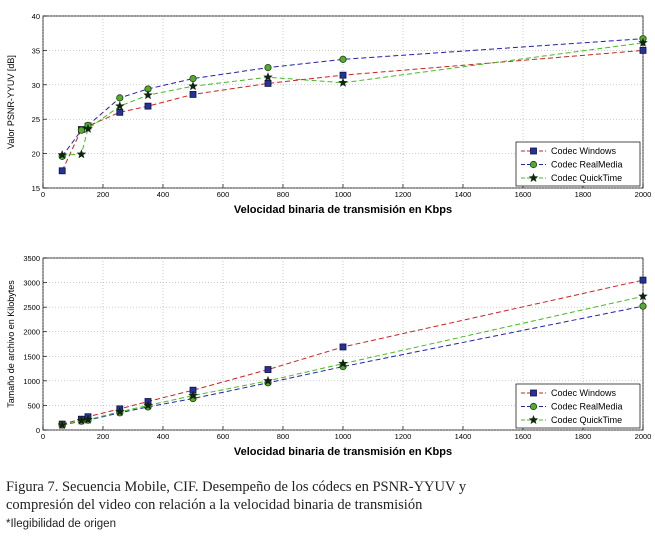  I want to click on y-tick-label: 2000, so click(31, 332).